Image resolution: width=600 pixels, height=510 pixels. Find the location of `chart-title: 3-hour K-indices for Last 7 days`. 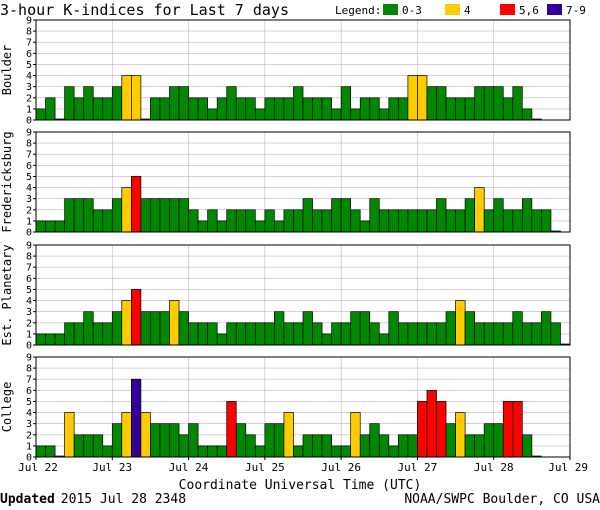

chart-title: 3-hour K-indices for Last 7 days is located at coordinates (144, 10).